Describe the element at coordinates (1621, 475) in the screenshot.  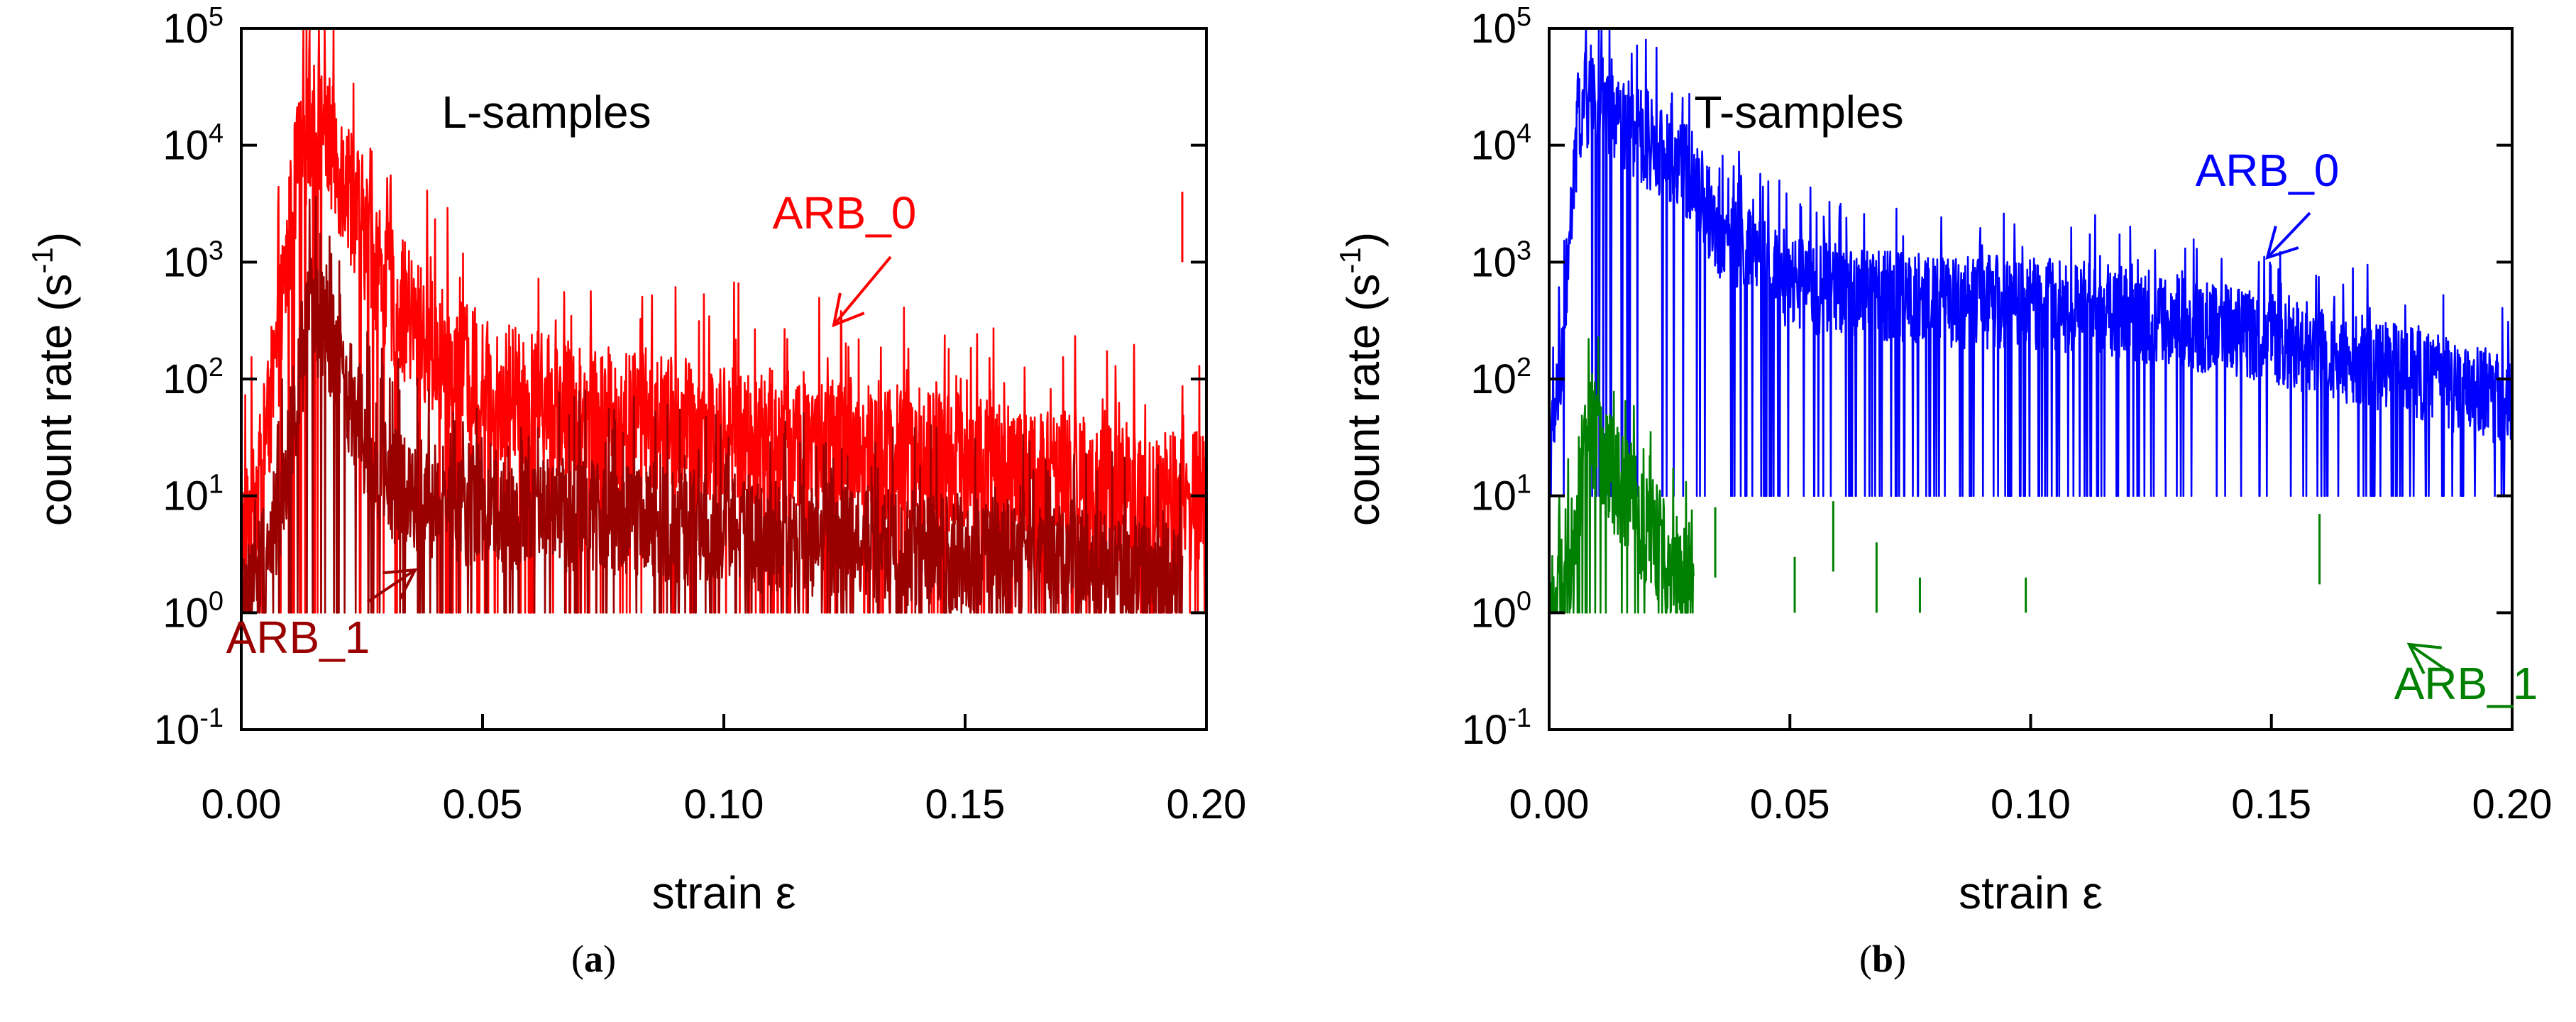
I see `series-line` at that location.